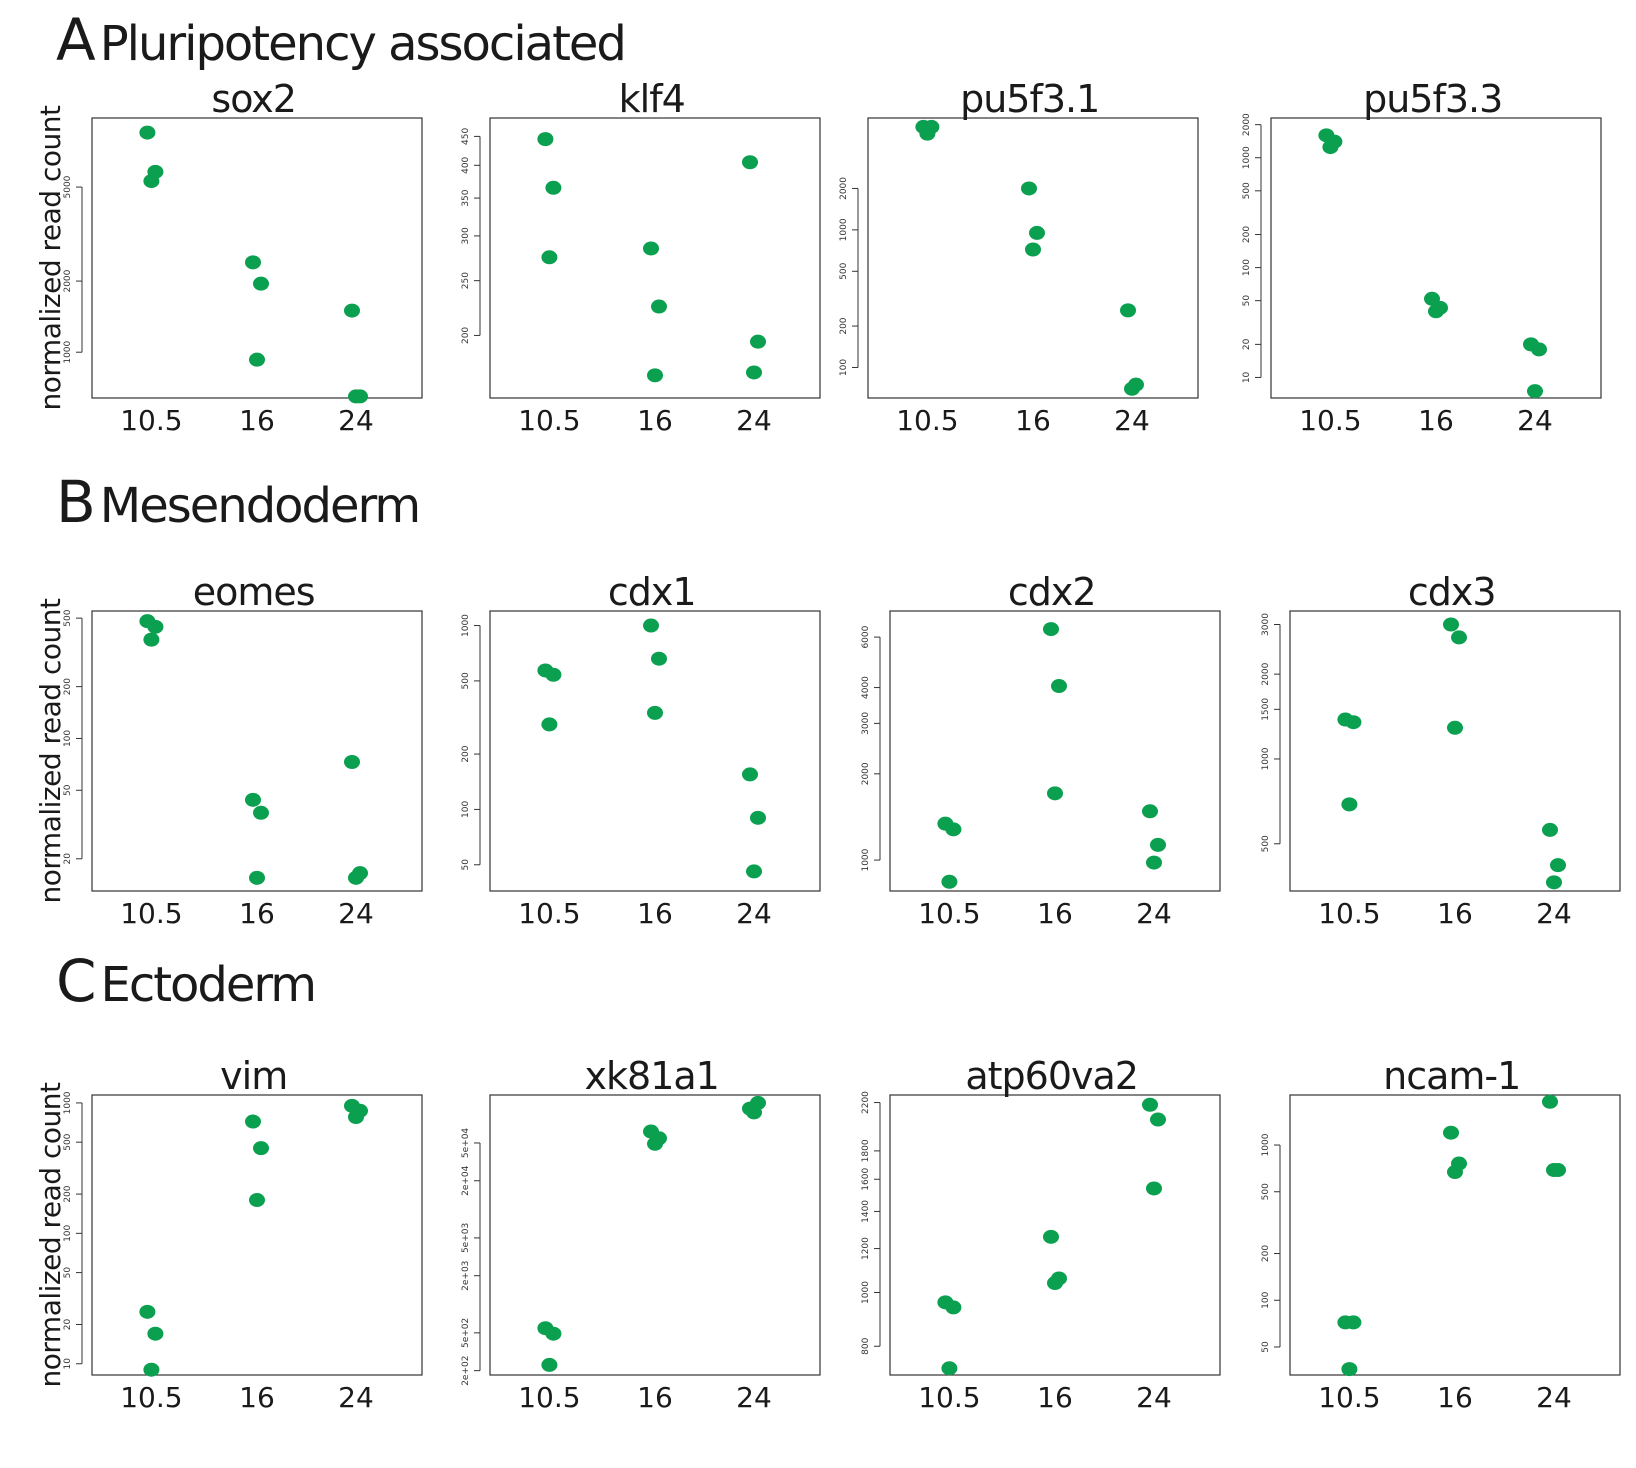 Image resolution: width=1636 pixels, height=1468 pixels. I want to click on y-tick-label: 10, so click(1247, 377).